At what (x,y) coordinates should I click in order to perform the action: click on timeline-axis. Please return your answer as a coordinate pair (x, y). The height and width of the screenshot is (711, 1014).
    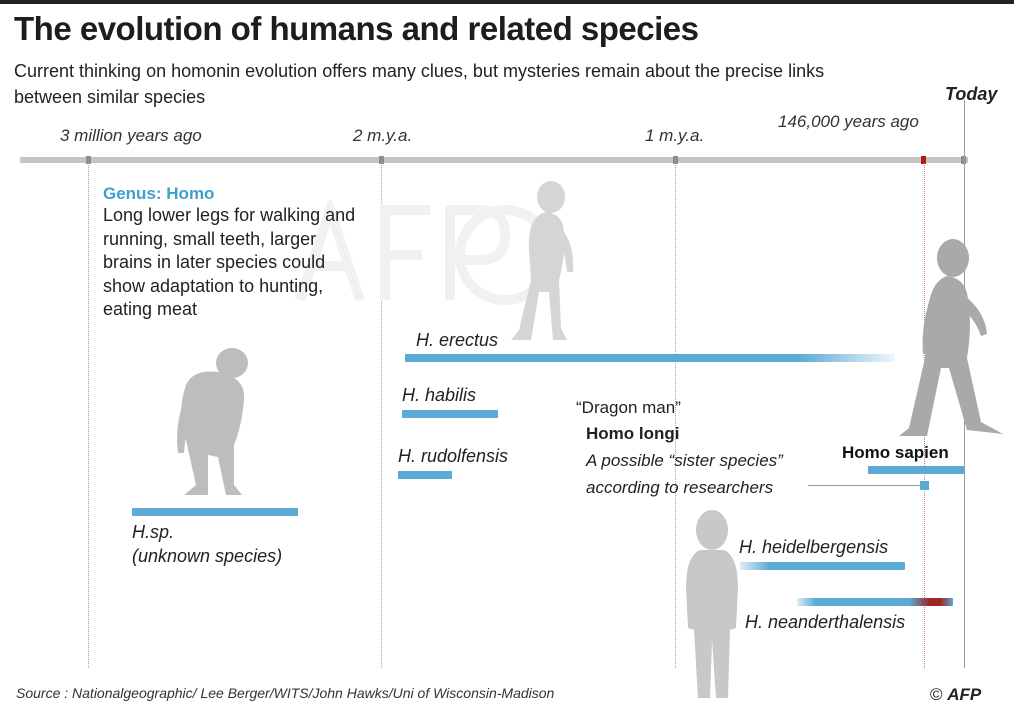
    Looking at the image, I should click on (494, 160).